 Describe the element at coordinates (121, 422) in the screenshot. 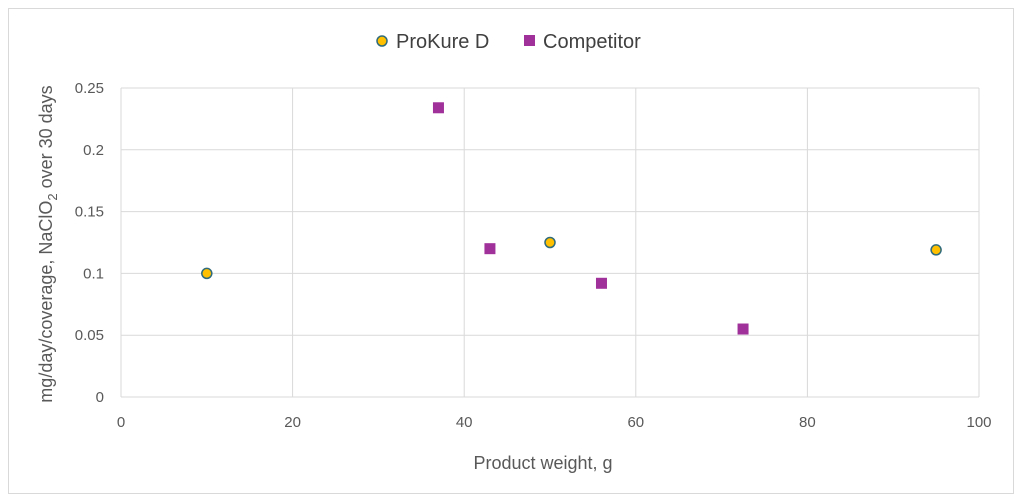

I see `x-tick-label: 0` at that location.